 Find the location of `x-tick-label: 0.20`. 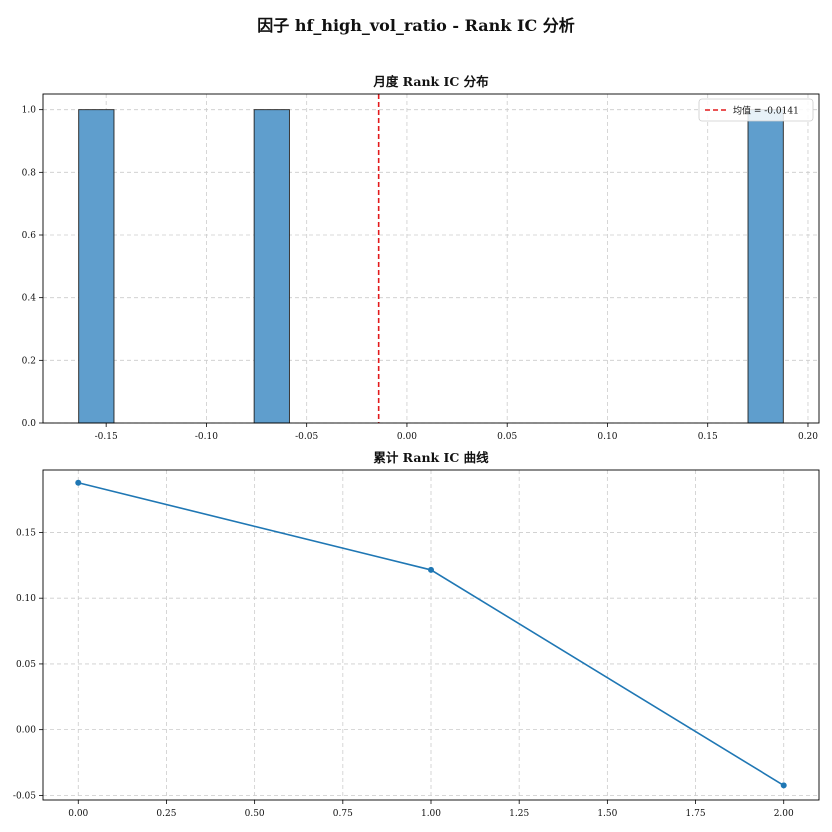

x-tick-label: 0.20 is located at coordinates (808, 437).